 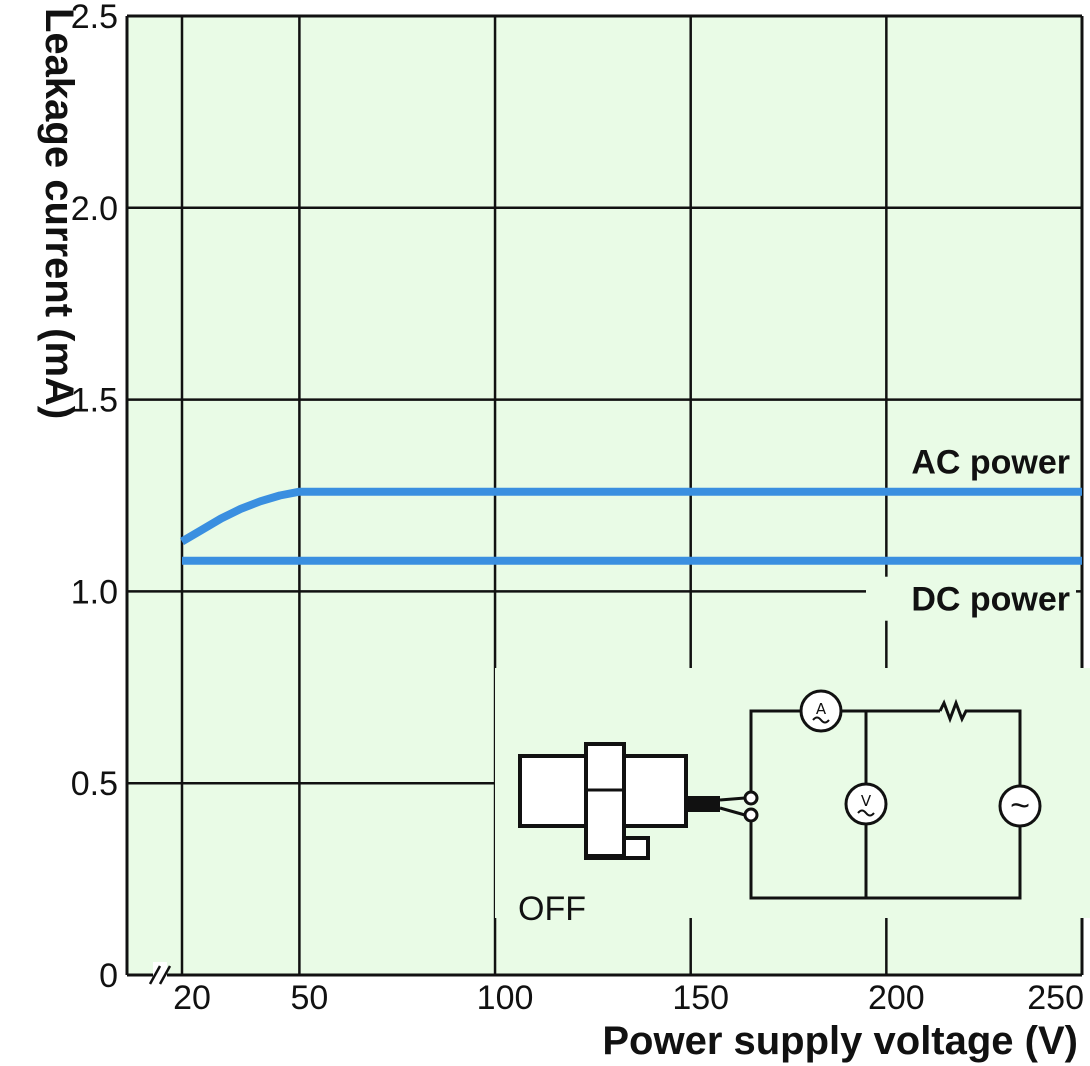 What do you see at coordinates (990, 600) in the screenshot?
I see `series-label-dc-power: DC power` at bounding box center [990, 600].